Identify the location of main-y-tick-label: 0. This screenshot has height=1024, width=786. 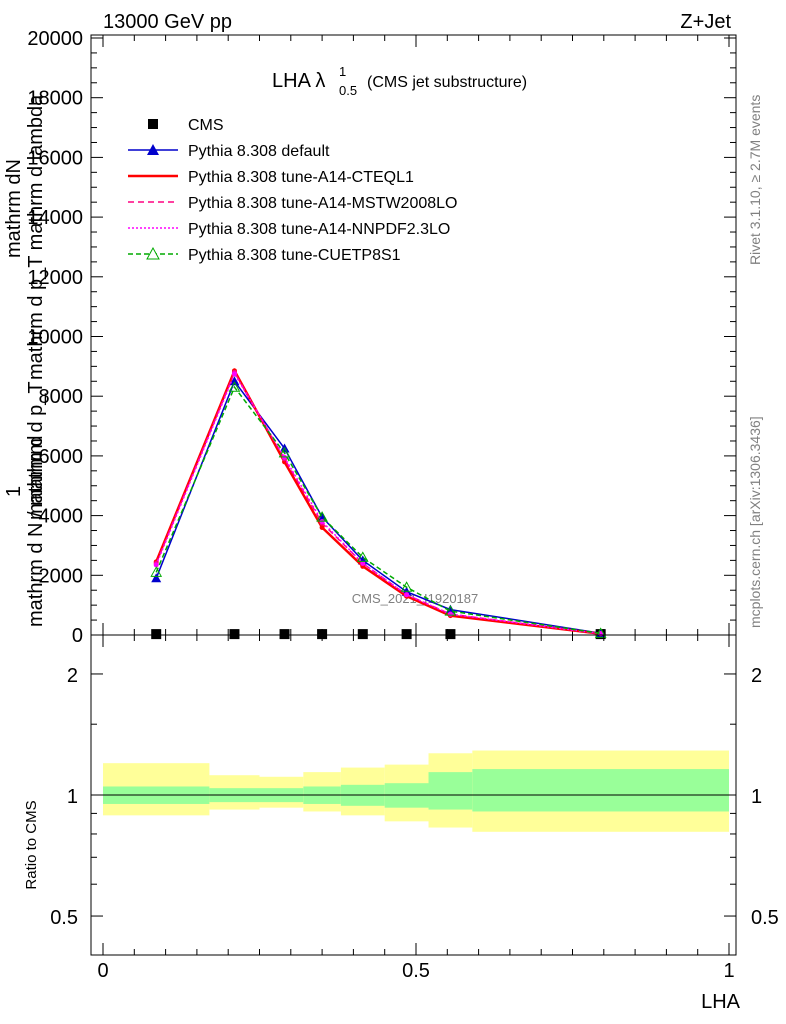
(77, 636).